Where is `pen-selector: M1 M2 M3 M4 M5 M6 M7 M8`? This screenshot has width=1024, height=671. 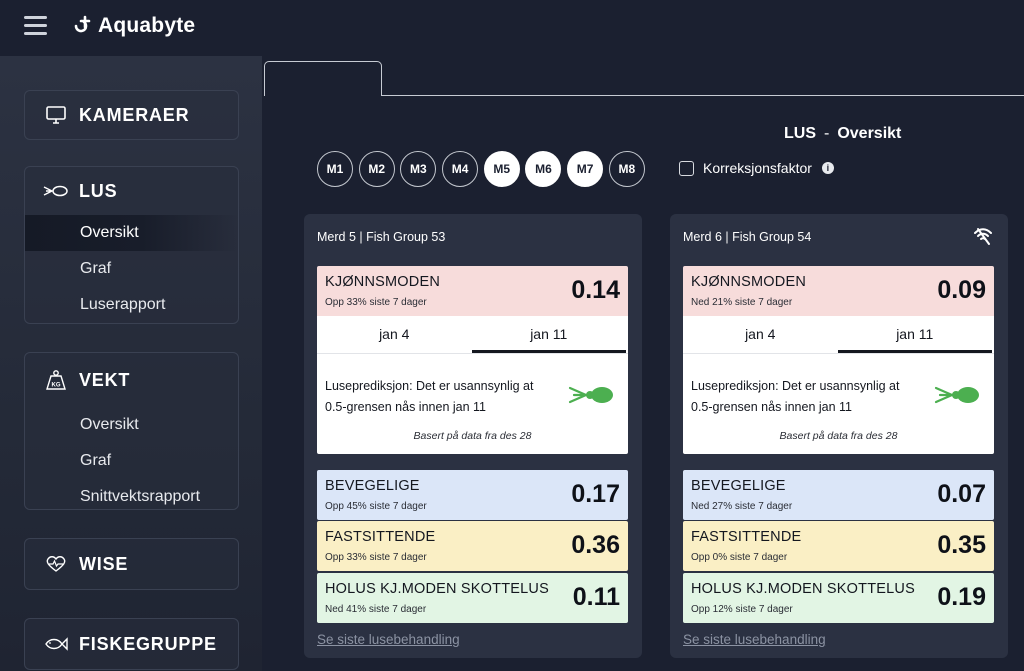 pen-selector: M1 M2 M3 M4 M5 M6 M7 M8 is located at coordinates (484, 169).